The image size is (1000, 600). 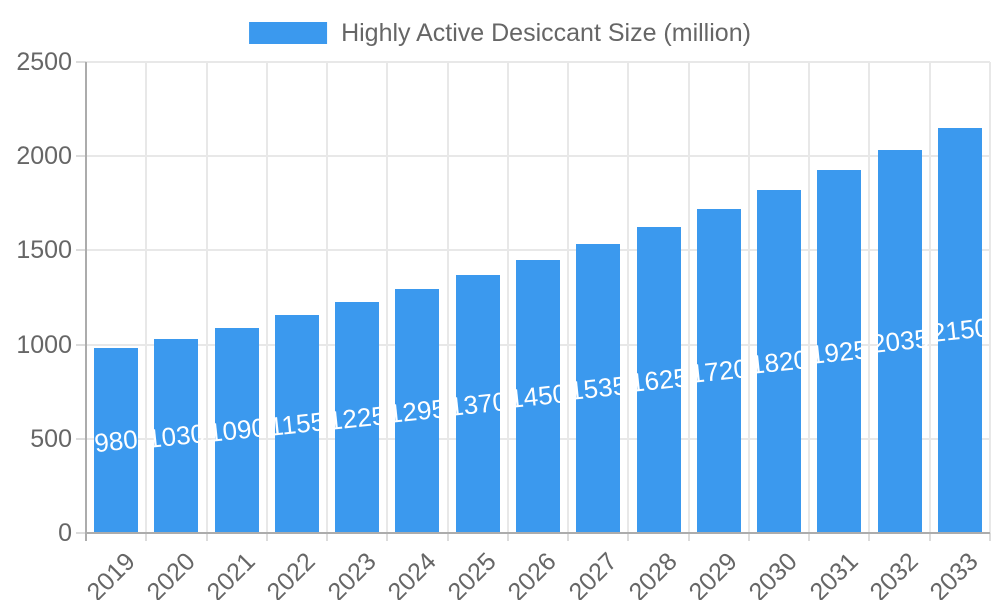 I want to click on x-tick-label-2032: 2032, so click(x=894, y=573).